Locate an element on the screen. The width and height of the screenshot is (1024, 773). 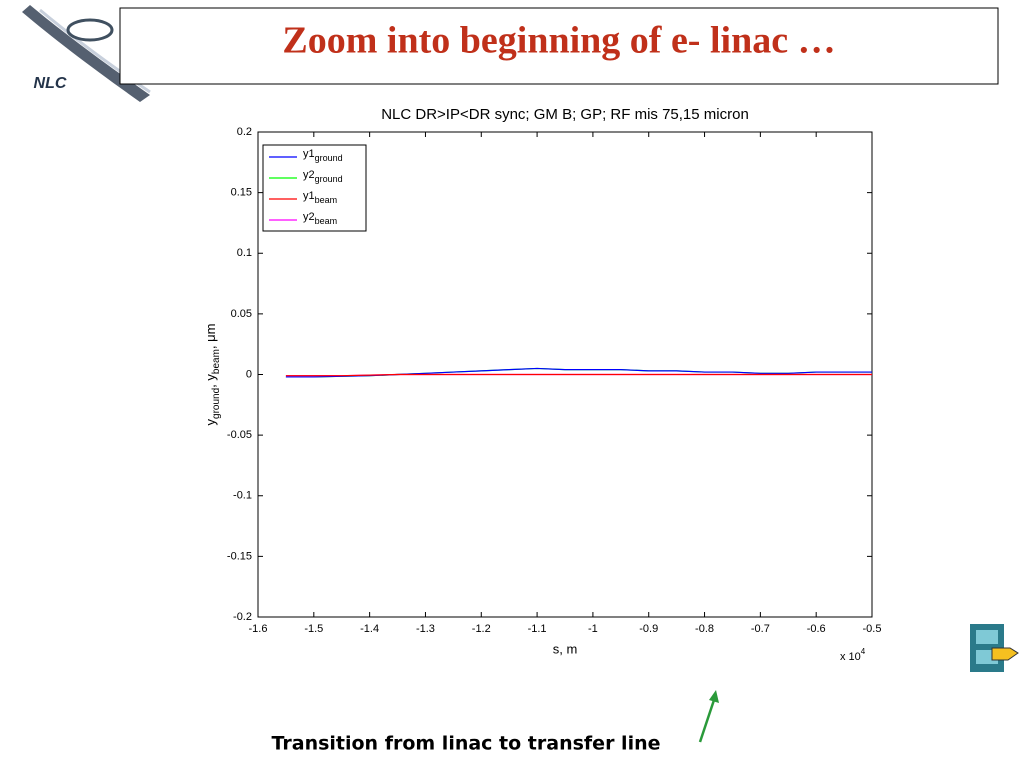
y-axis-label-part: , μm is located at coordinates (210, 337).